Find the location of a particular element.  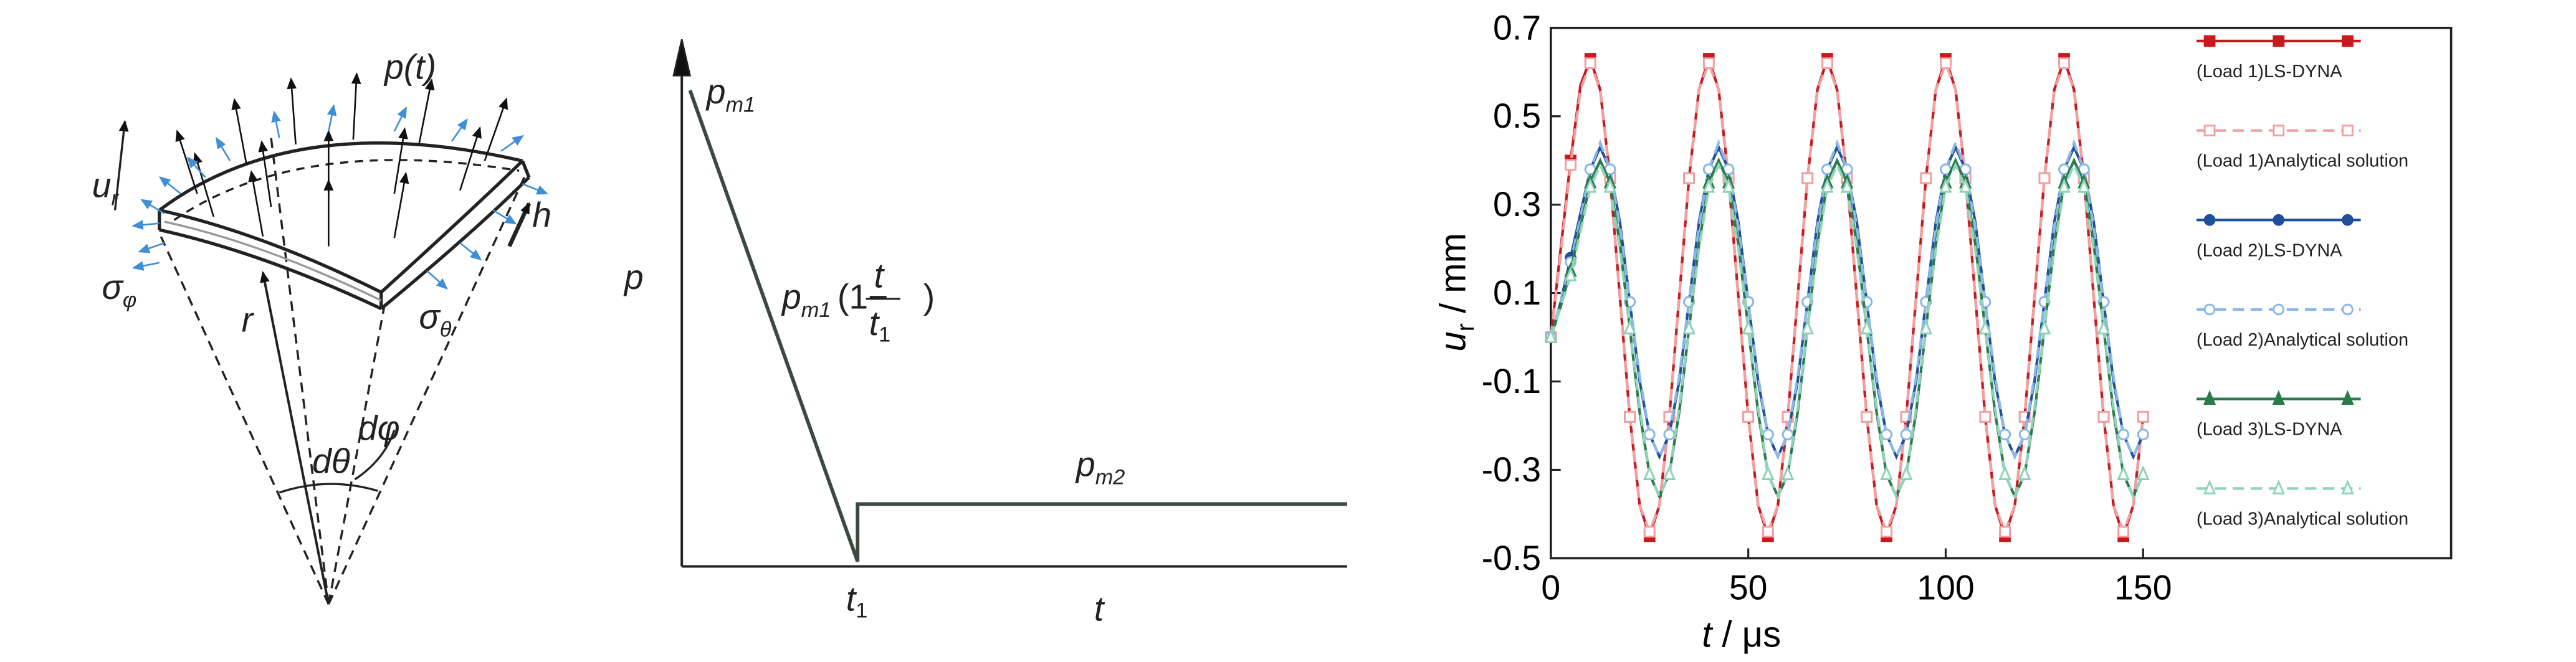

m1: m1 is located at coordinates (816, 310).